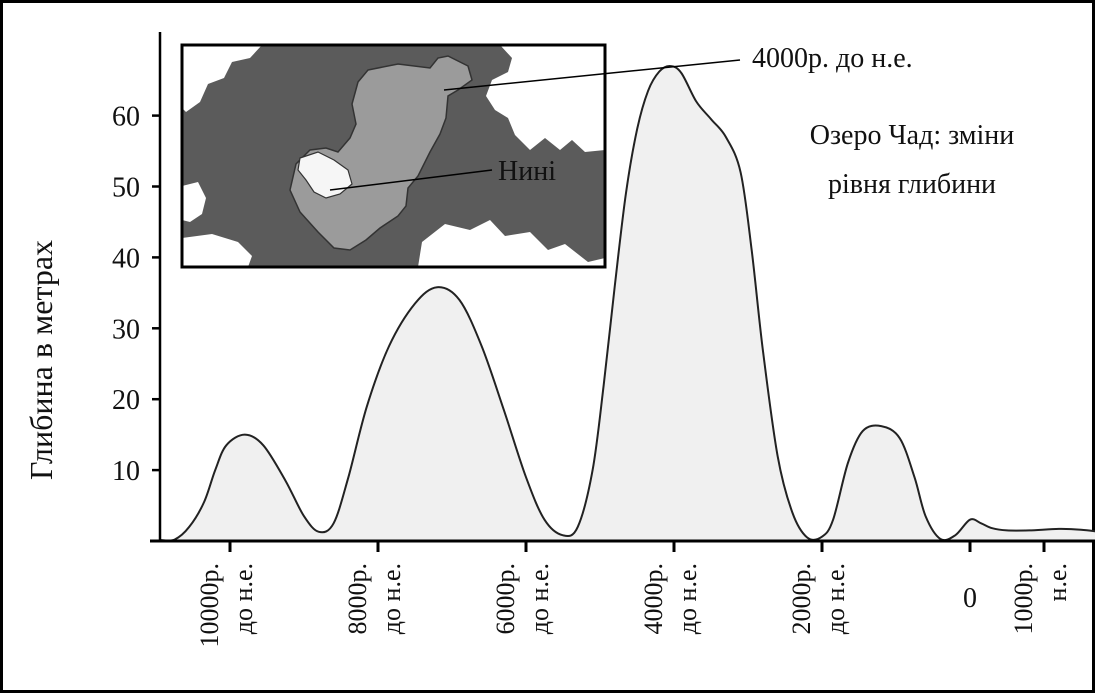 The image size is (1095, 698). Describe the element at coordinates (505, 599) in the screenshot. I see `x-tick-label--6000-line-1: 6000р.` at that location.